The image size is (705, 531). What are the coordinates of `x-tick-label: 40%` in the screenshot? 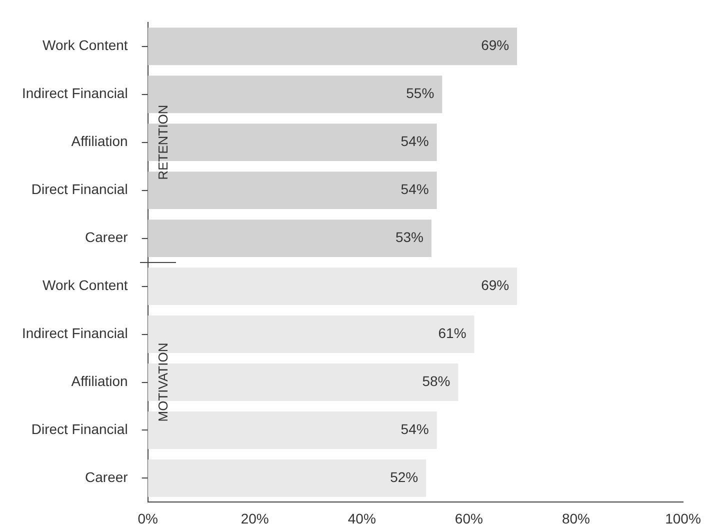 It's located at (362, 518).